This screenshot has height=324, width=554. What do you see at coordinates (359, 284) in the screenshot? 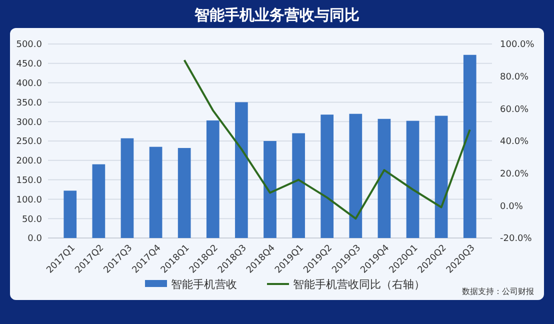
I see `legend-label: 智能手机营收同比（右轴）` at bounding box center [359, 284].